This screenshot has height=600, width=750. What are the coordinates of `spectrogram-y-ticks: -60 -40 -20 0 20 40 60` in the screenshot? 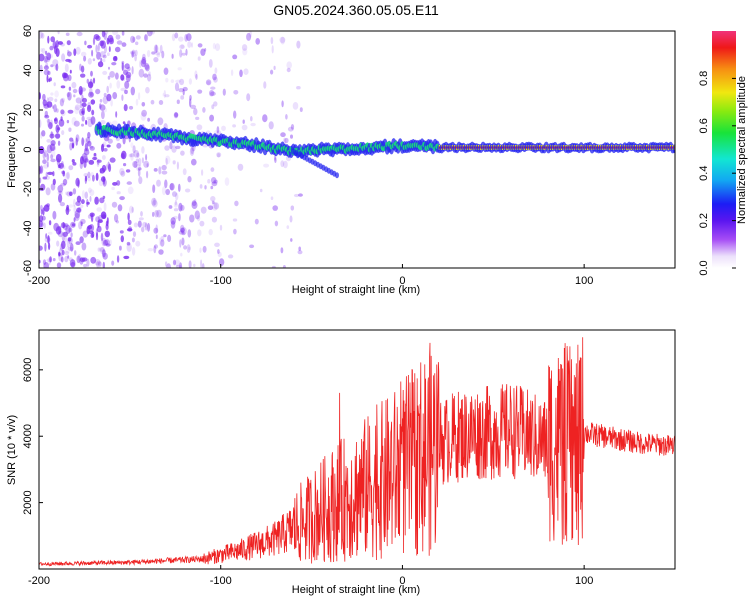 It's located at (32, 150).